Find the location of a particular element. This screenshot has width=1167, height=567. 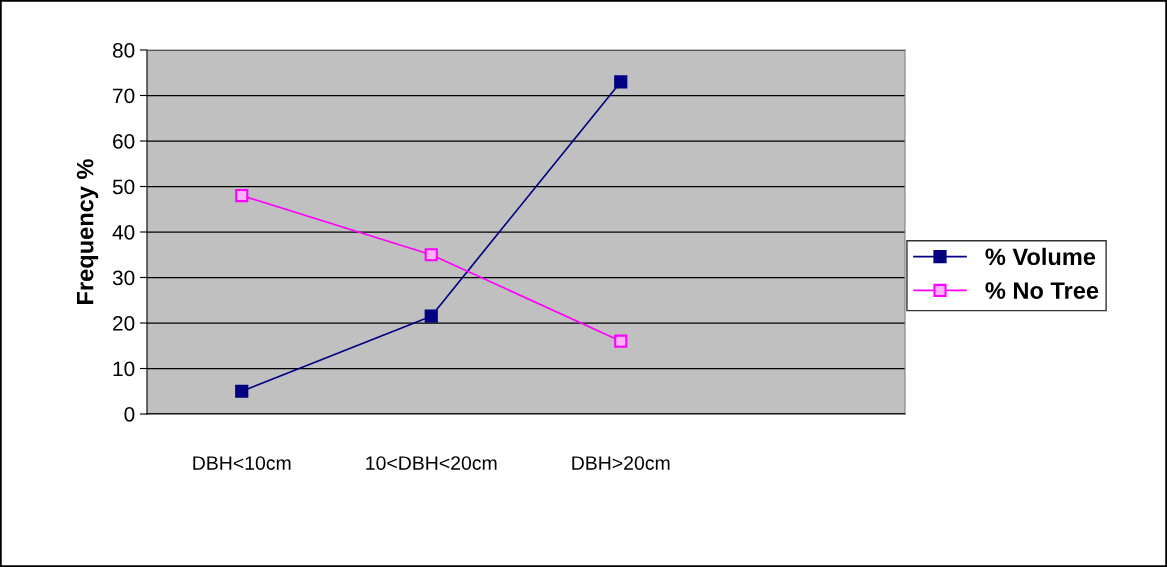

y-tick-label: 50 is located at coordinates (123, 187).